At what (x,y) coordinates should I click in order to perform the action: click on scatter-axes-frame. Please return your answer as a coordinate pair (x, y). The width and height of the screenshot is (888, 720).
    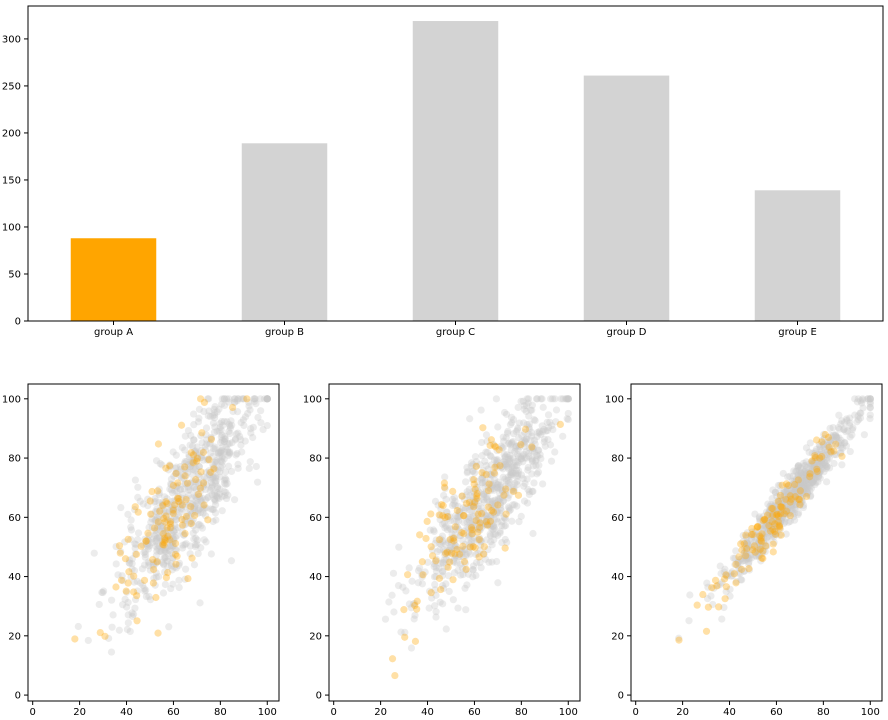
    Looking at the image, I should click on (454, 542).